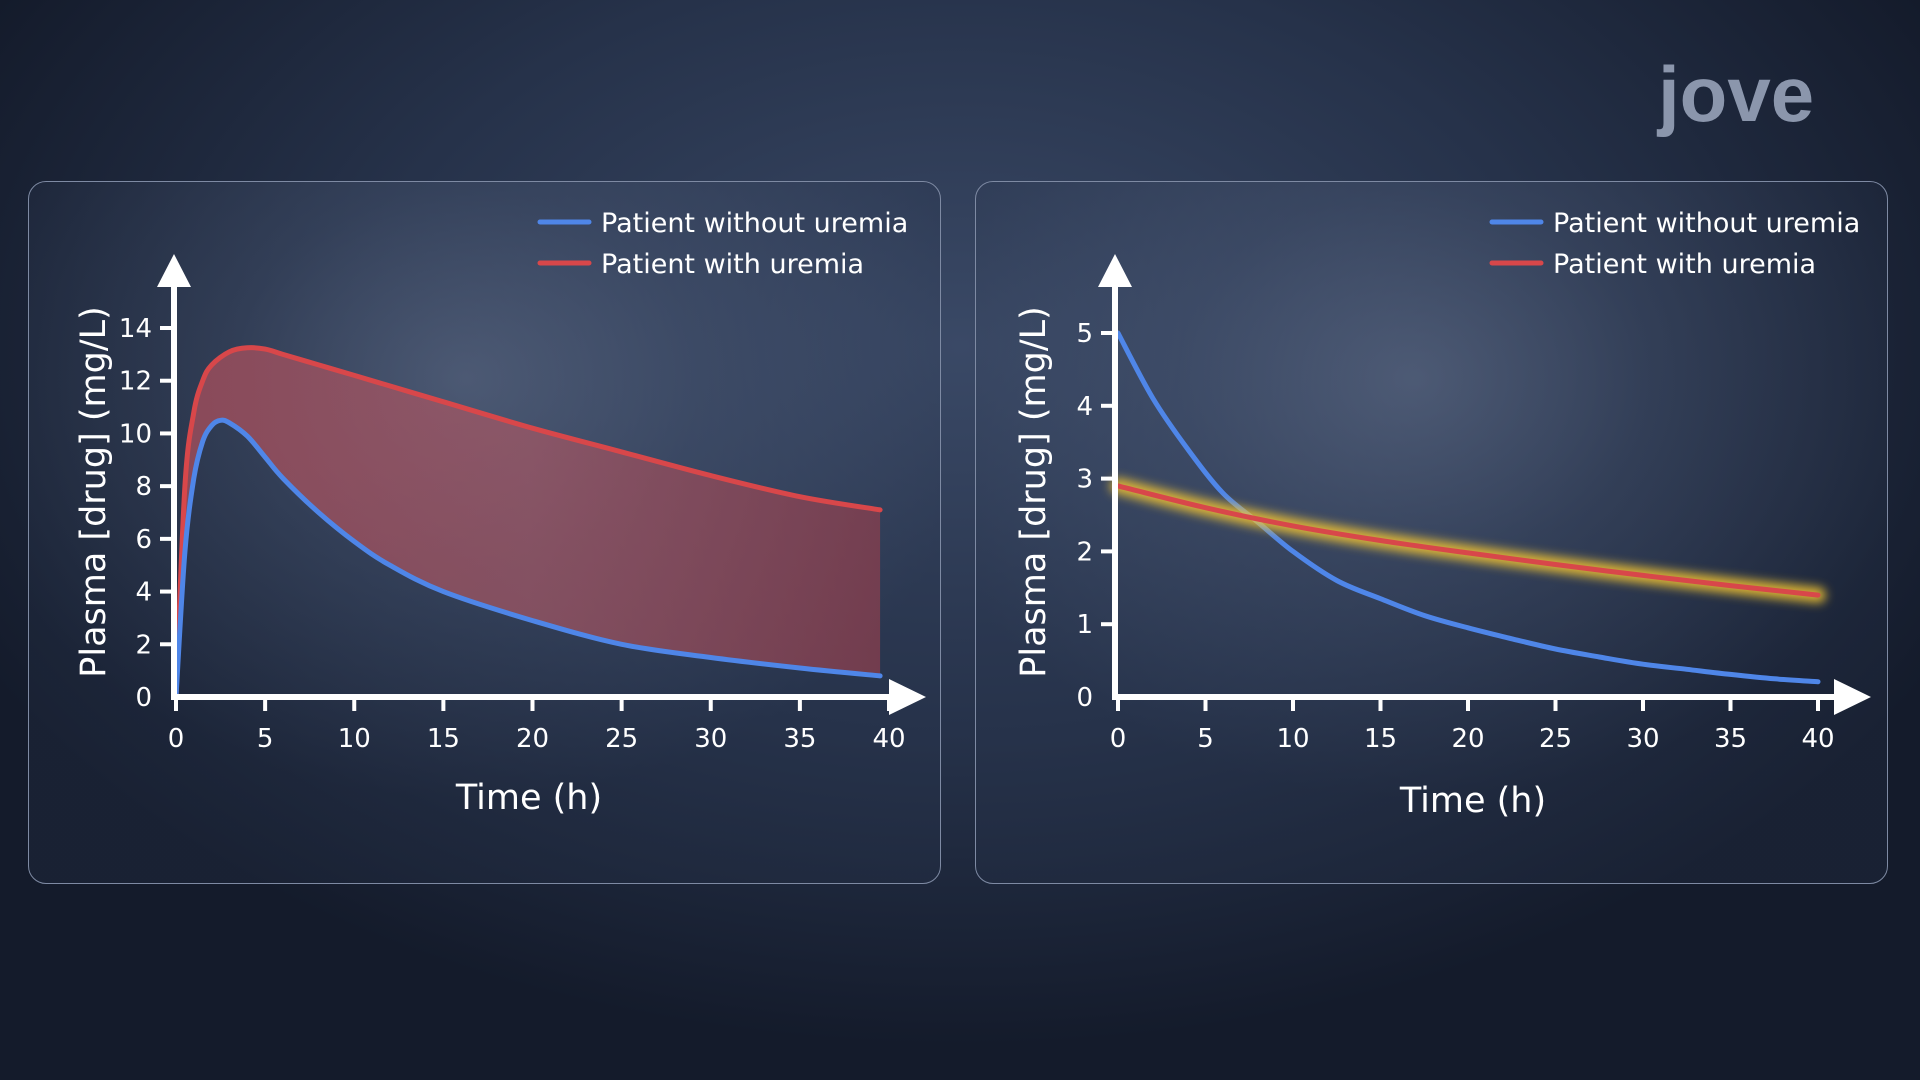 The image size is (1920, 1080). What do you see at coordinates (1095, 516) in the screenshot?
I see `y-ticks: 0 1 2 3 4 5` at bounding box center [1095, 516].